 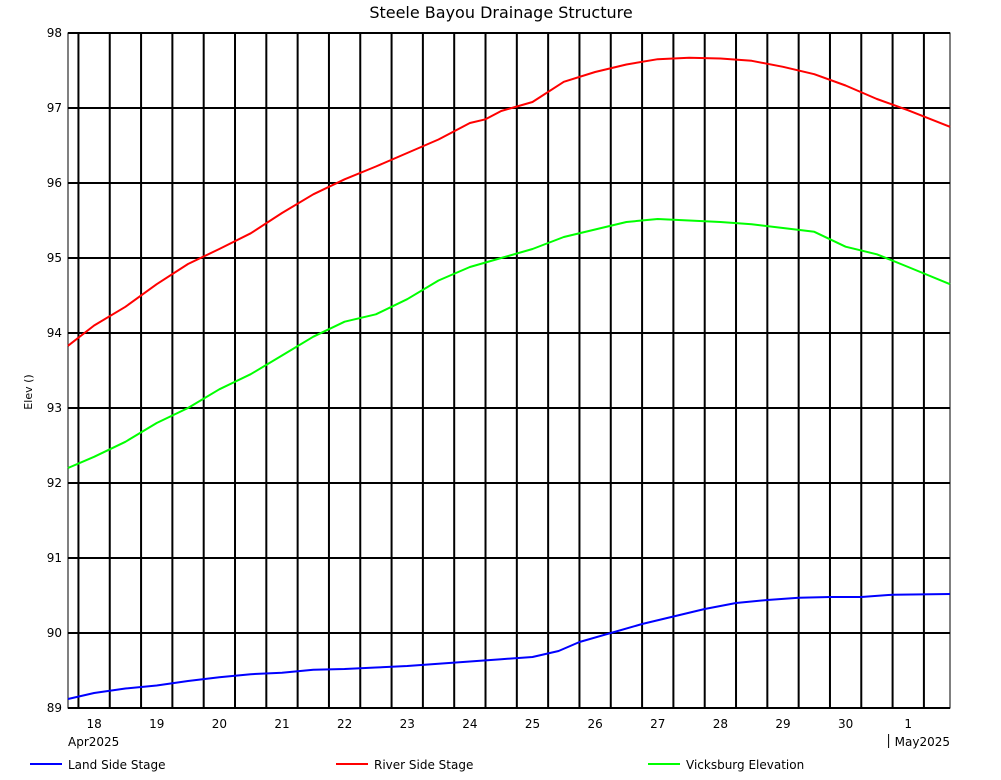 I want to click on y-tick-label: 90, so click(x=54, y=633).